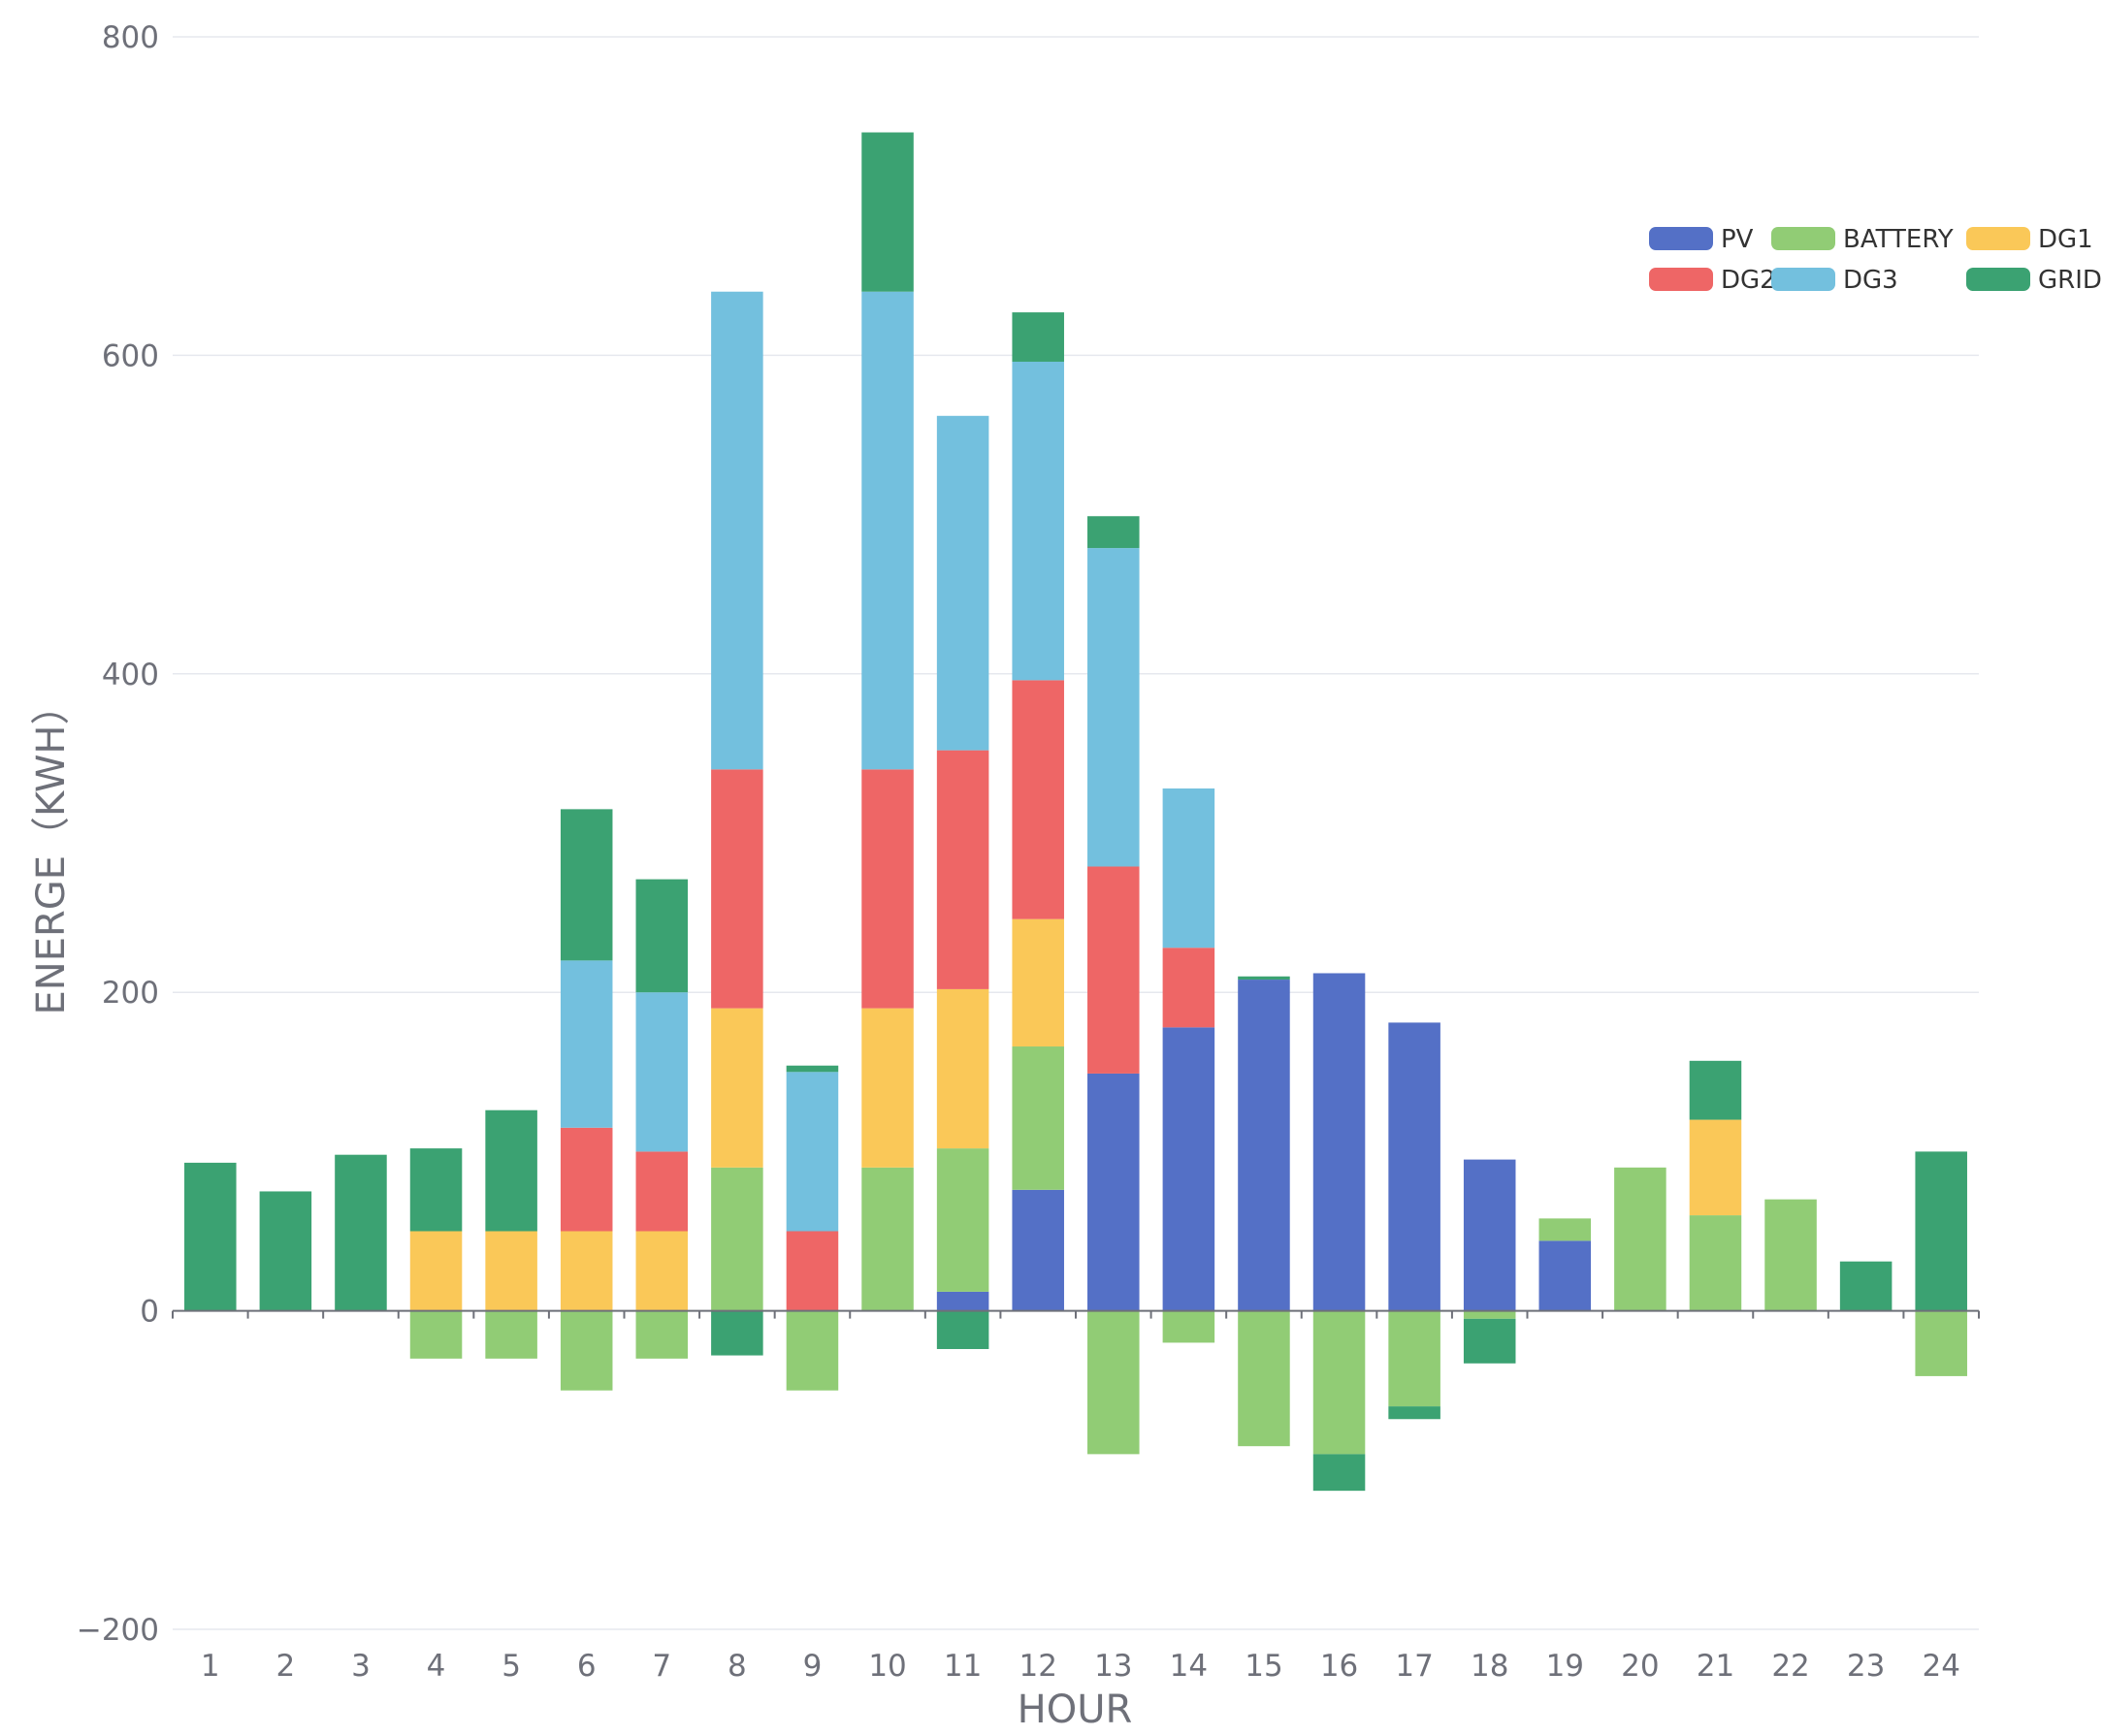  Describe the element at coordinates (1640, 1666) in the screenshot. I see `x-tick-label: 20` at that location.